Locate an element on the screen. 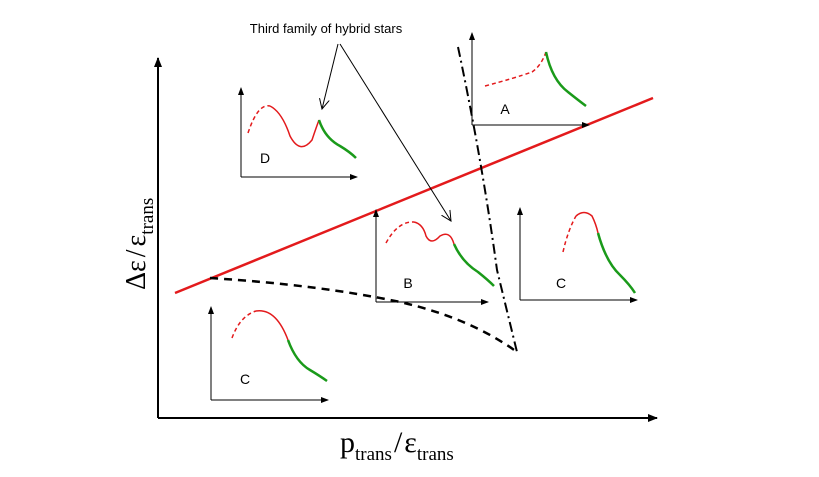  inset-c-right-unstable-branch is located at coordinates (587, 222).